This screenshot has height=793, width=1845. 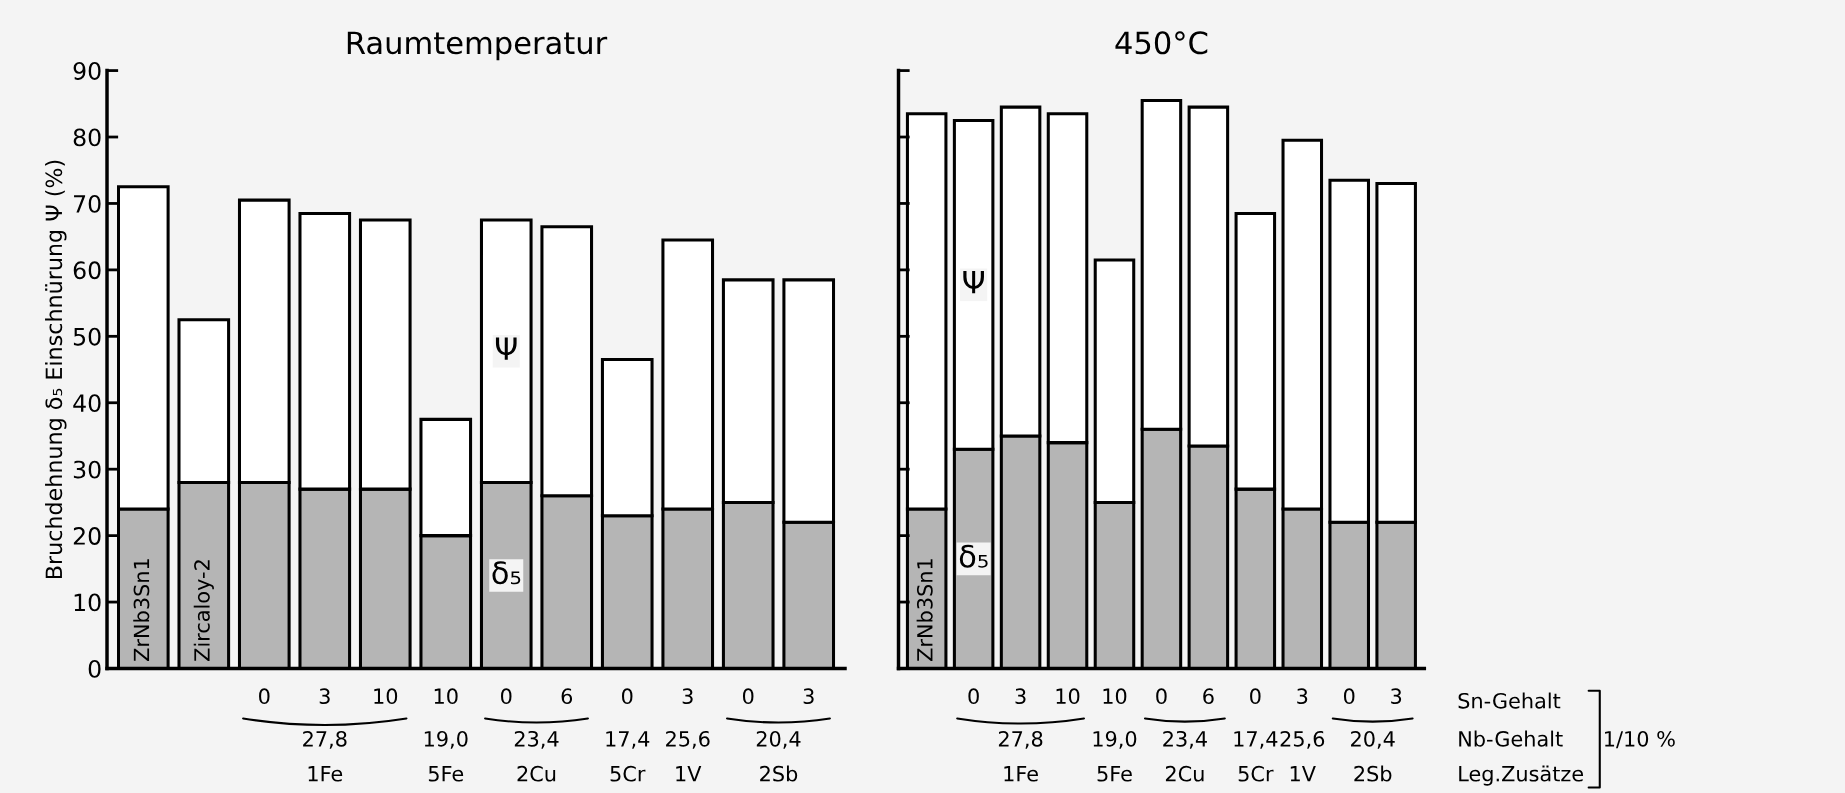 What do you see at coordinates (87, 403) in the screenshot?
I see `y-tick-label: 40` at bounding box center [87, 403].